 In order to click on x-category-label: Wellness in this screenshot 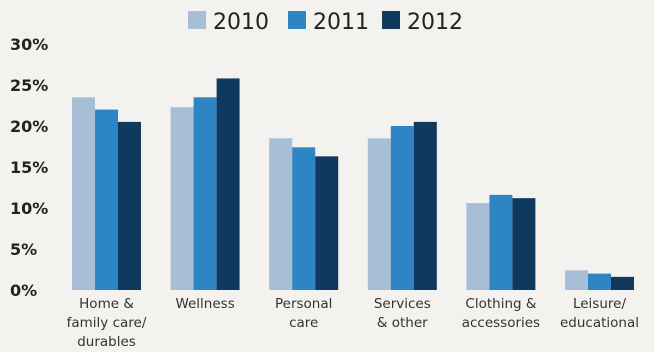, I will do `click(204, 304)`.